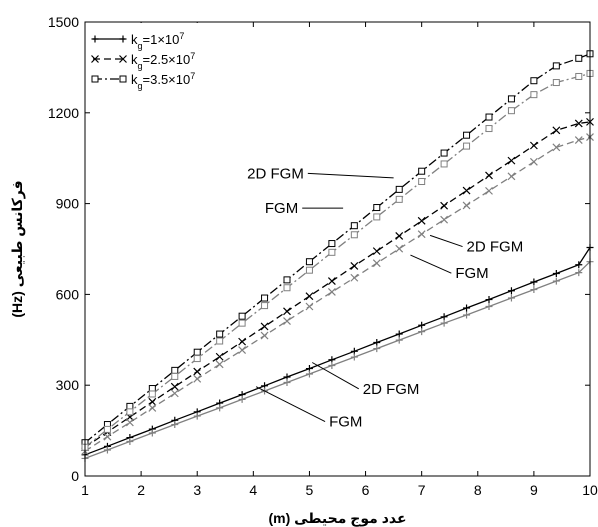 This screenshot has height=527, width=598. What do you see at coordinates (337, 518) in the screenshot?
I see `x-axis-title: عدد موج محیطی (m)` at bounding box center [337, 518].